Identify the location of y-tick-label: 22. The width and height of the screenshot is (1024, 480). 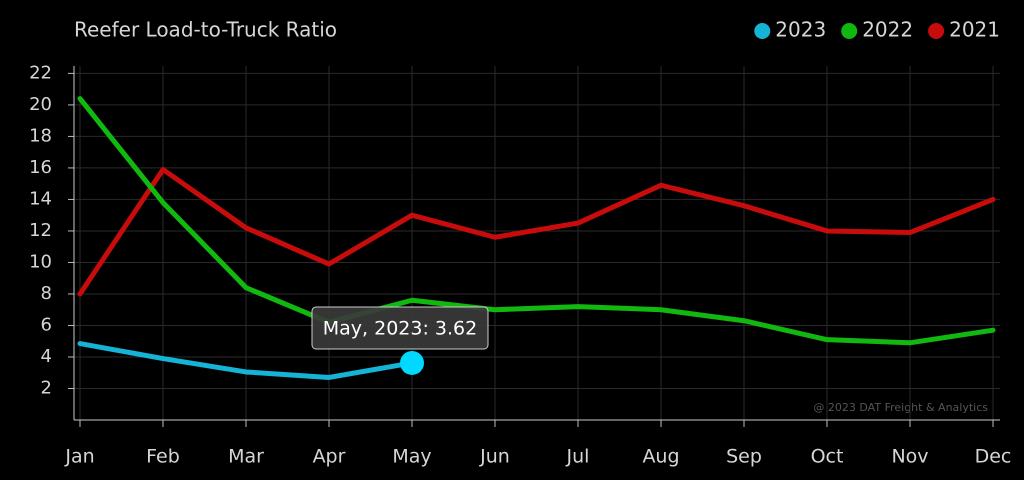
(40, 72).